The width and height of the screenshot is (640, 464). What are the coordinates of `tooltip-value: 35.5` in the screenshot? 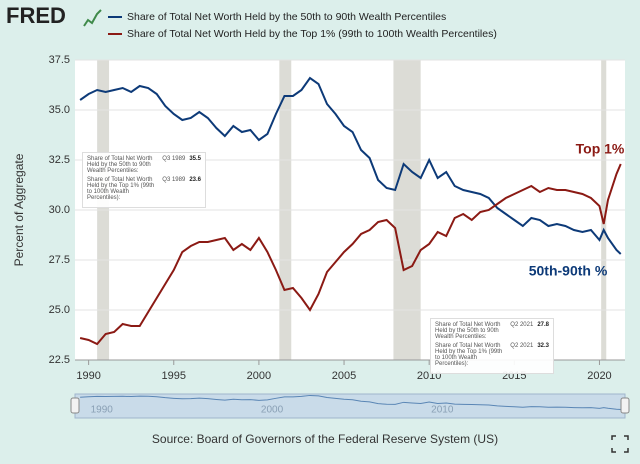 It's located at (195, 159).